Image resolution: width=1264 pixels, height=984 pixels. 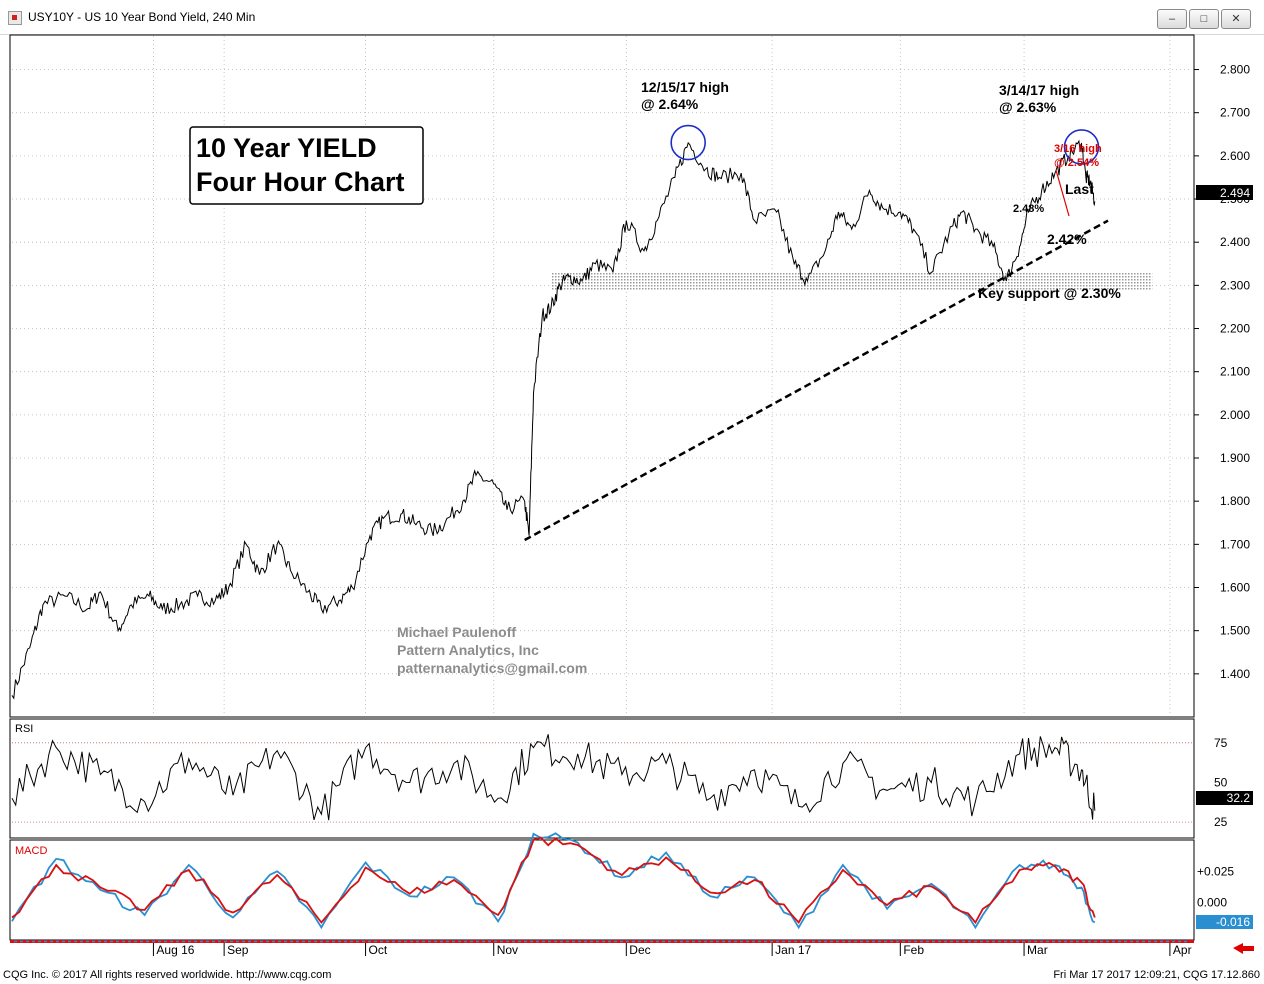 What do you see at coordinates (1076, 163) in the screenshot?
I see `annotation-316-high-line2: @ 2.54%` at bounding box center [1076, 163].